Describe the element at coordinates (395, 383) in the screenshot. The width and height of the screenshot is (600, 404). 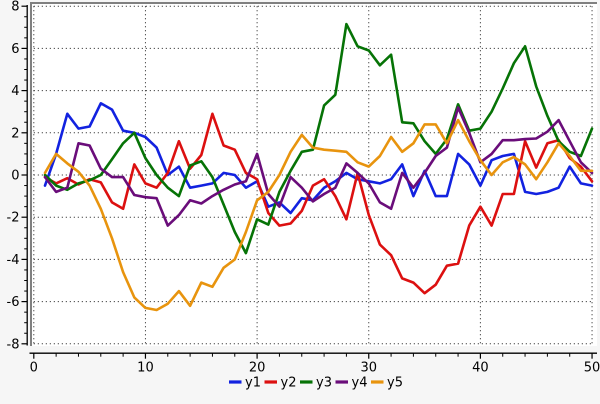
I see `legend-label: y5` at that location.